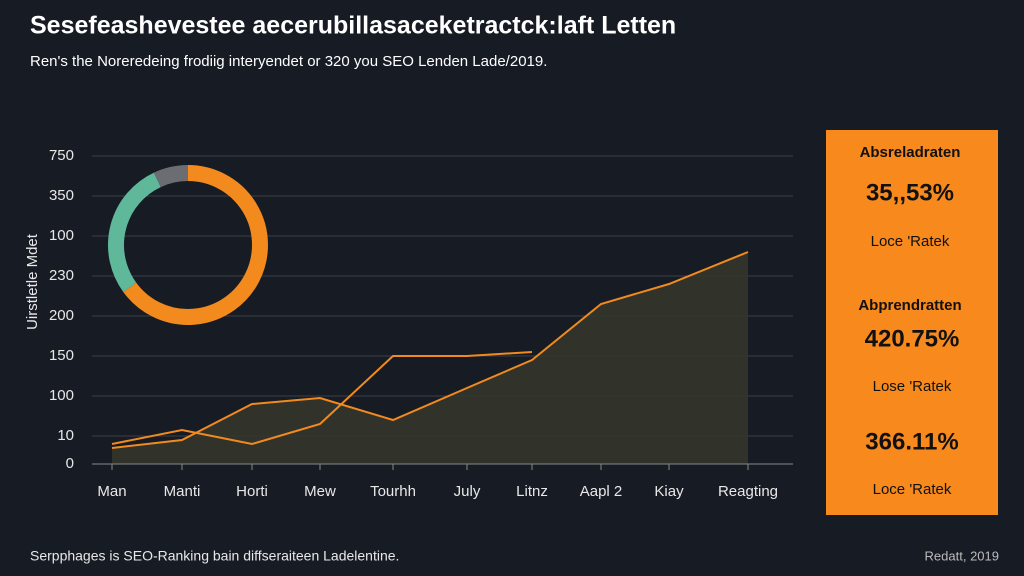 This screenshot has height=576, width=1024. What do you see at coordinates (532, 491) in the screenshot?
I see `x-tick-label: Litnz` at bounding box center [532, 491].